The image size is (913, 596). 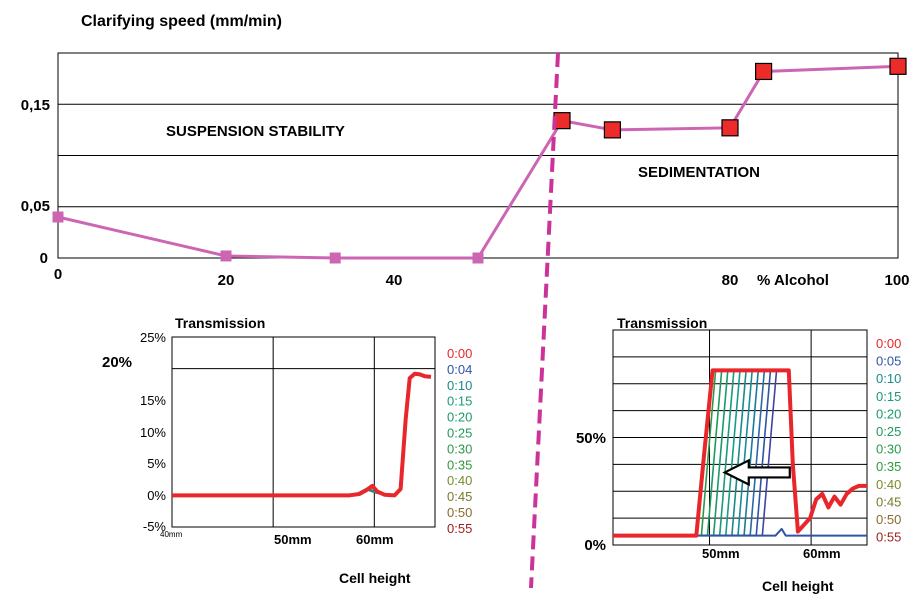 What do you see at coordinates (156, 495) in the screenshot?
I see `left-ytick-0: 0%` at bounding box center [156, 495].